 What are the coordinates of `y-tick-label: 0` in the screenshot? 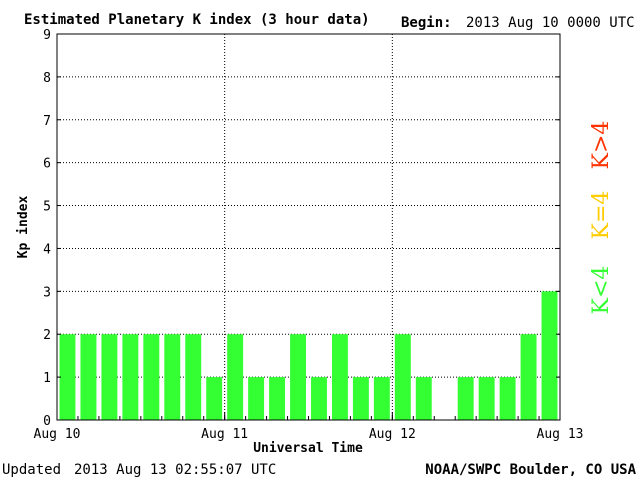 It's located at (47, 421).